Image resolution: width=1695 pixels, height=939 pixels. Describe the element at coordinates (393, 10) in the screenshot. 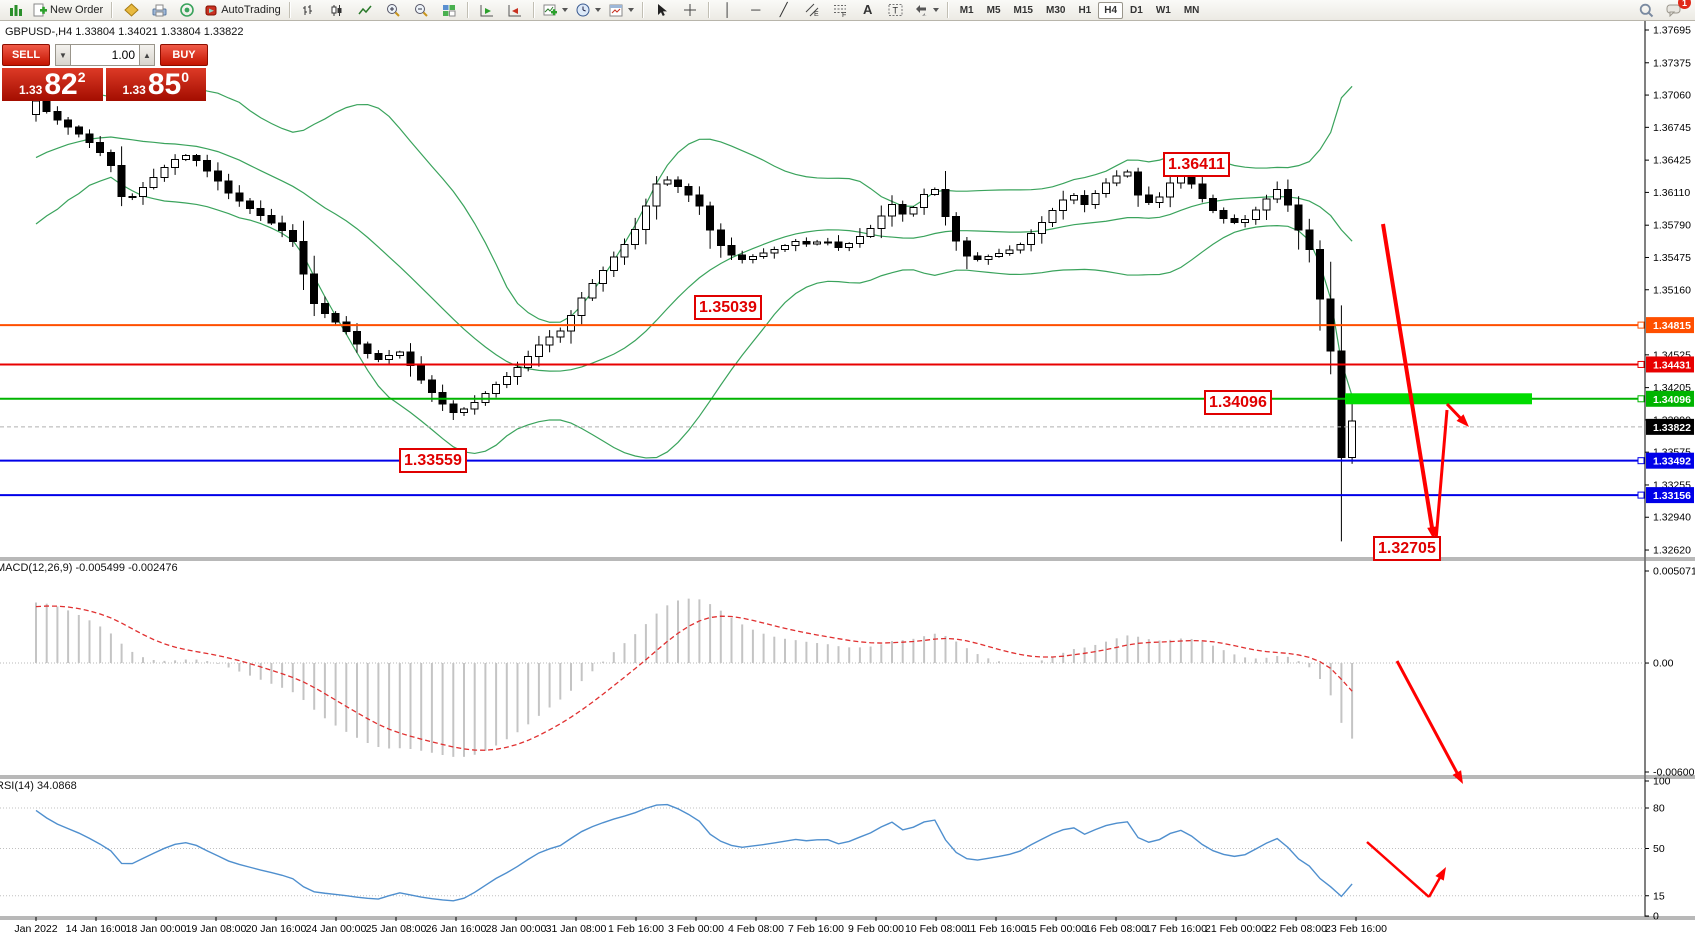

I see `zoom-in-button` at that location.